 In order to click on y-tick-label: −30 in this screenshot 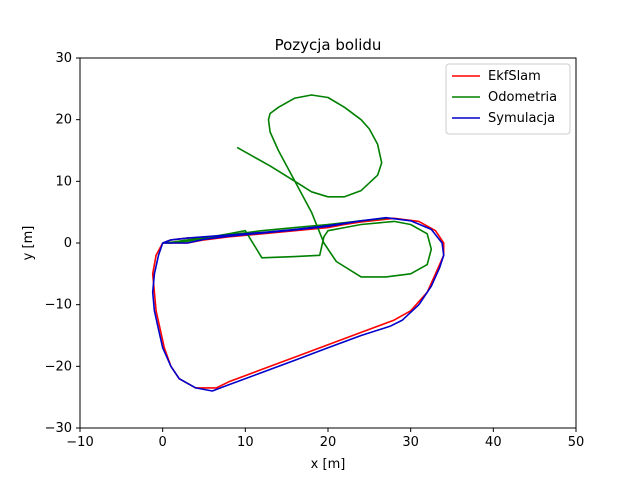, I will do `click(58, 428)`.